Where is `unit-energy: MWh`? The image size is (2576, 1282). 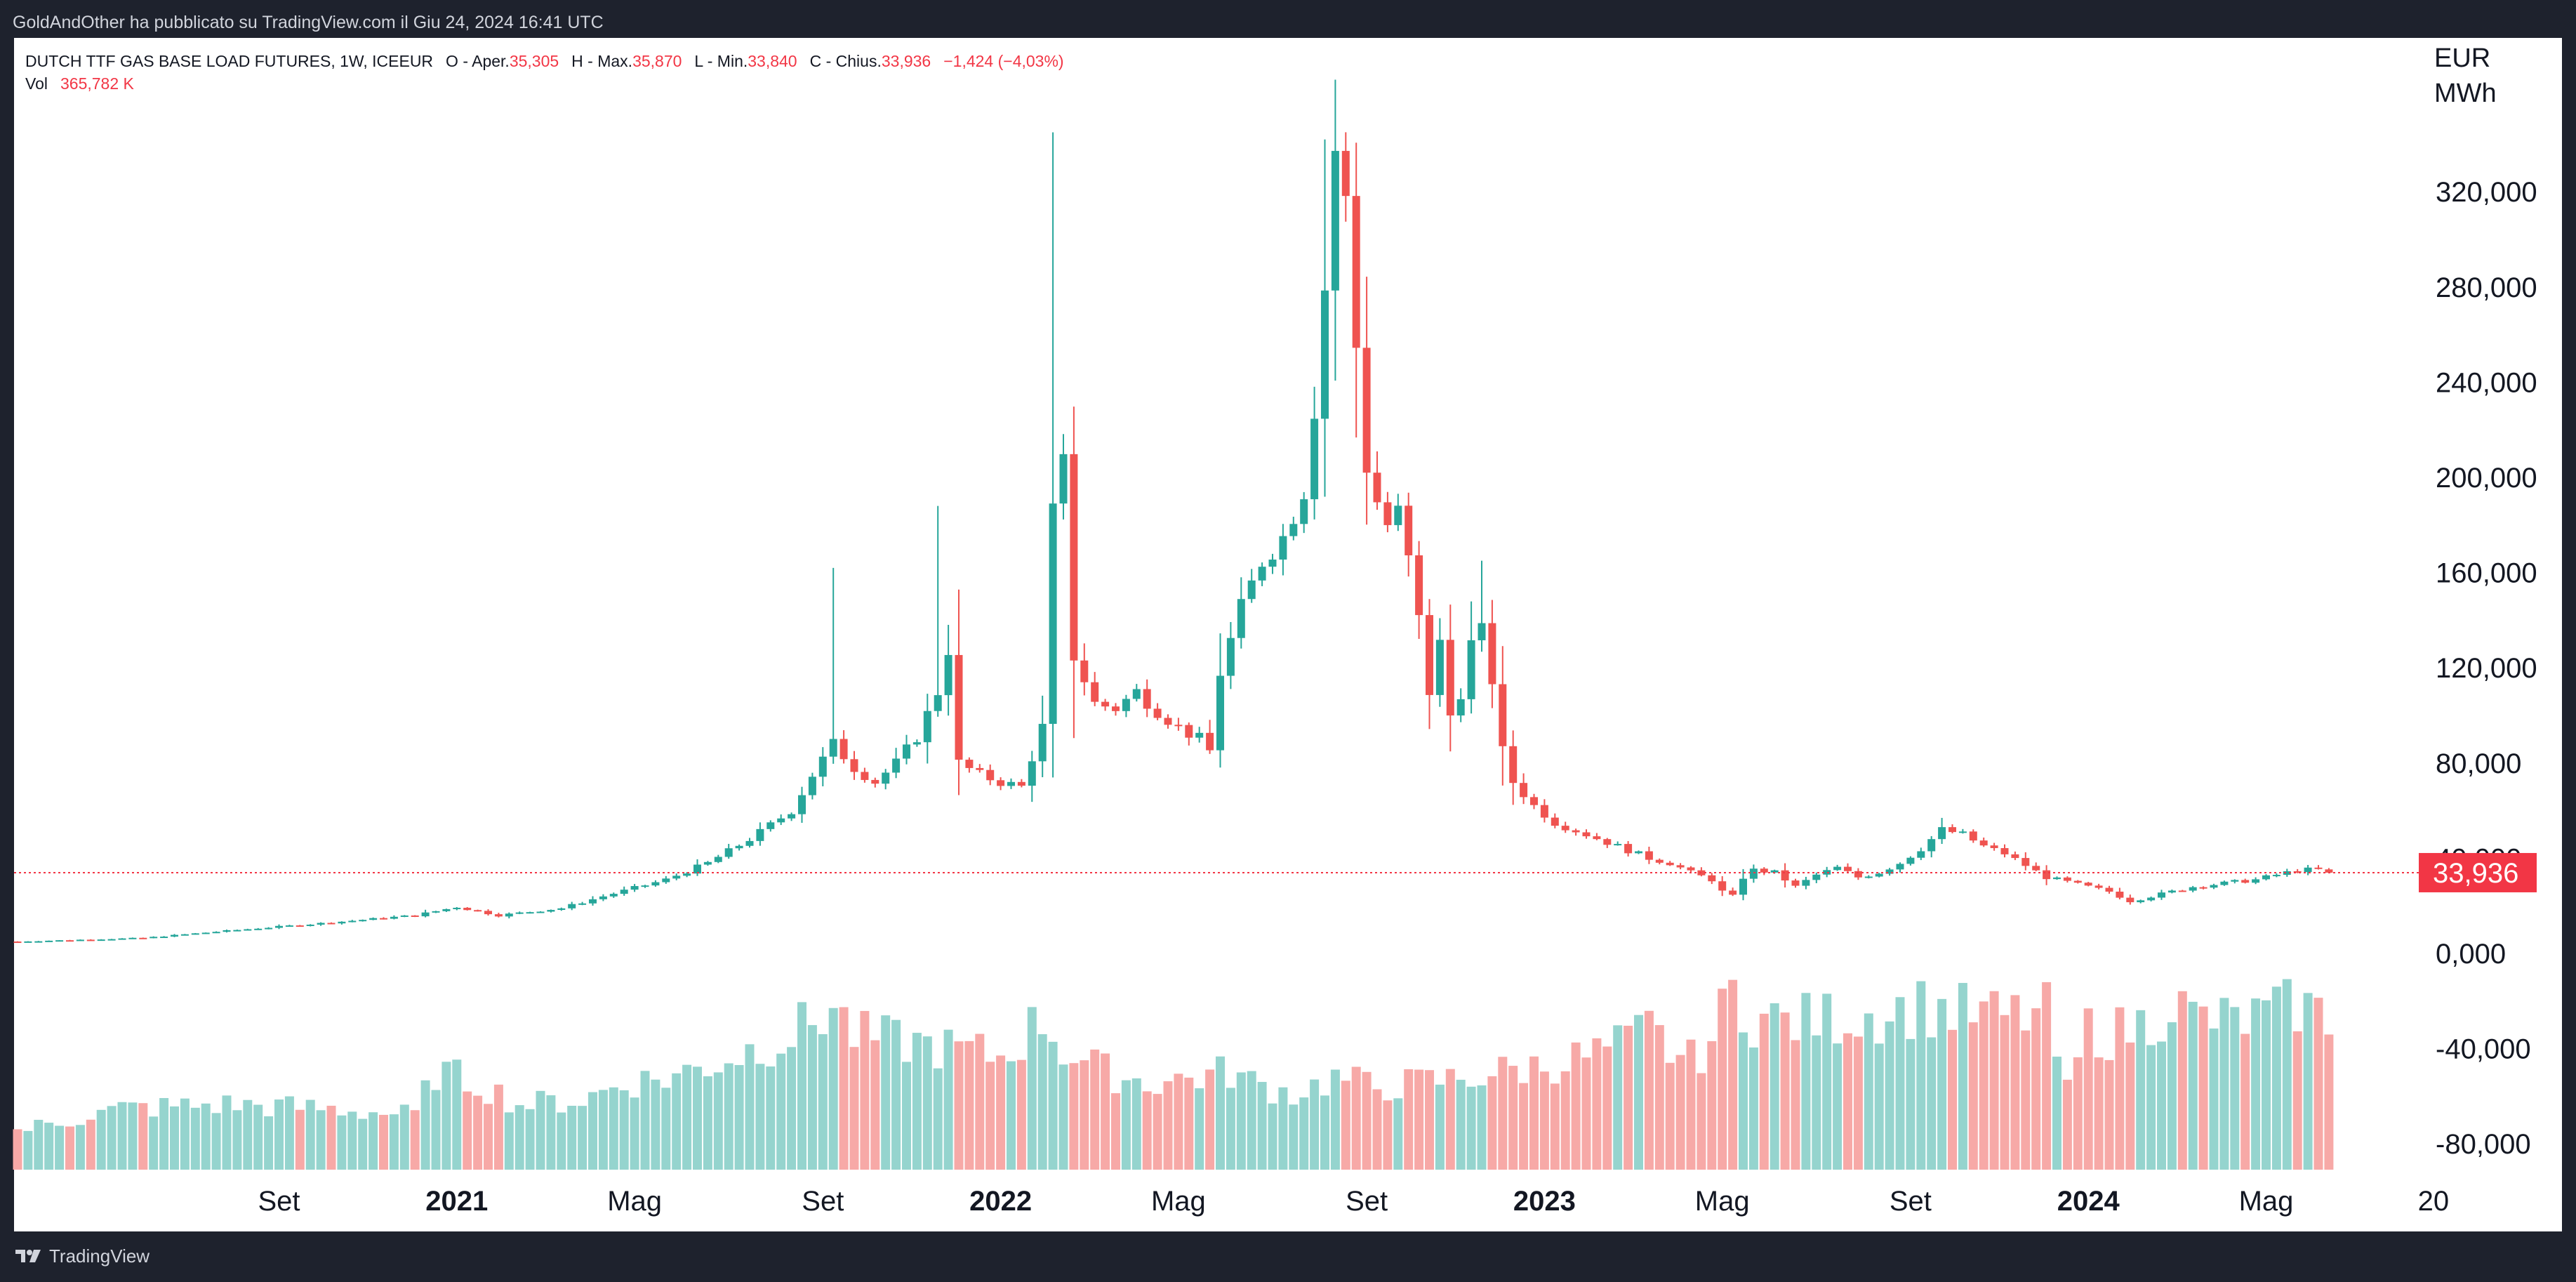 unit-energy: MWh is located at coordinates (2466, 93).